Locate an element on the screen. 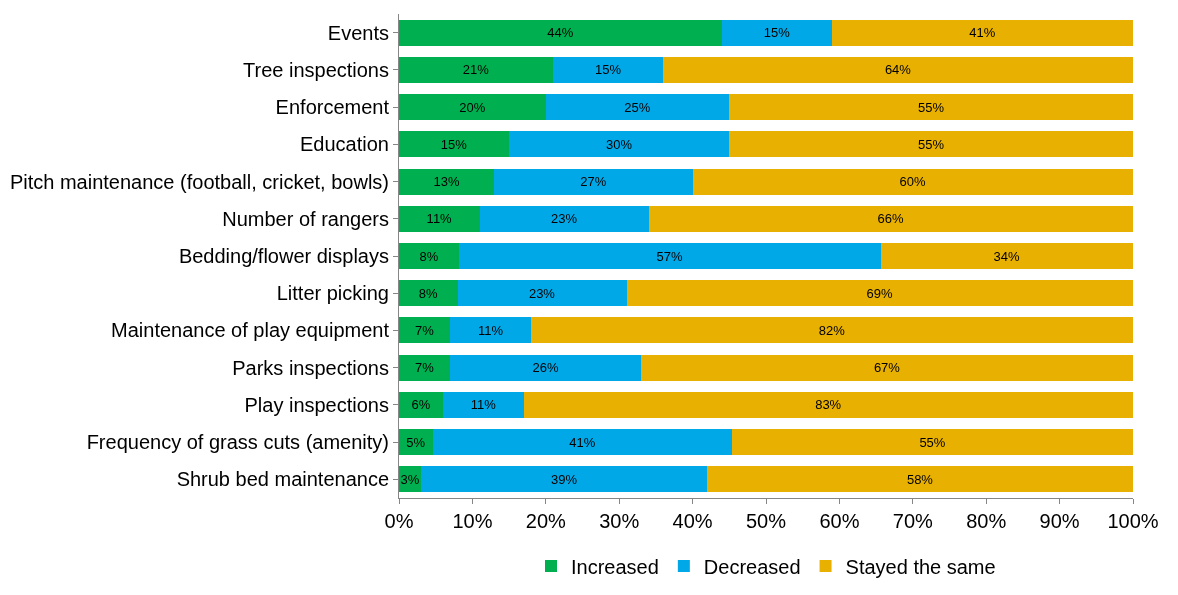 This screenshot has height=595, width=1178. y-tick-label: Pitch maintenance (football, cricket, bowls) is located at coordinates (199, 181).